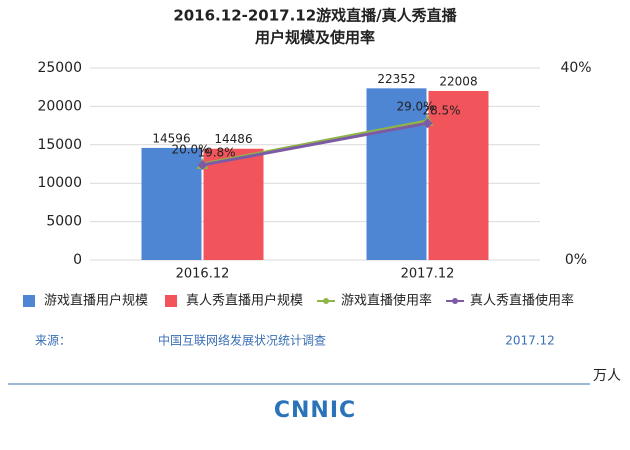  Describe the element at coordinates (458, 81) in the screenshot. I see `bar-value-label: 22008` at that location.